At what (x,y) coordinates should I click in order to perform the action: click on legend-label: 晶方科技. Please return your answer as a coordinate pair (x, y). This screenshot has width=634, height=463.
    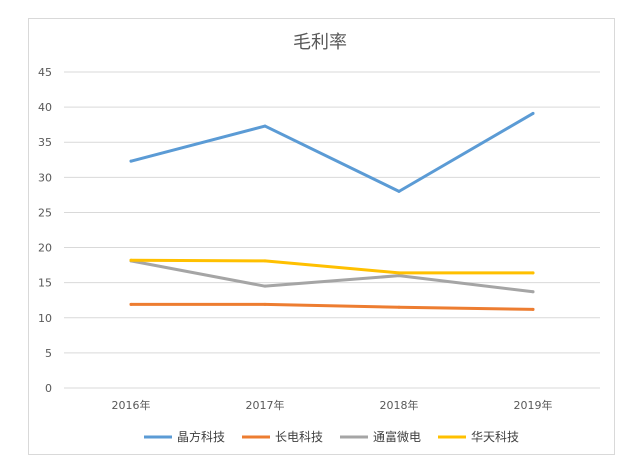
    Looking at the image, I should click on (201, 436).